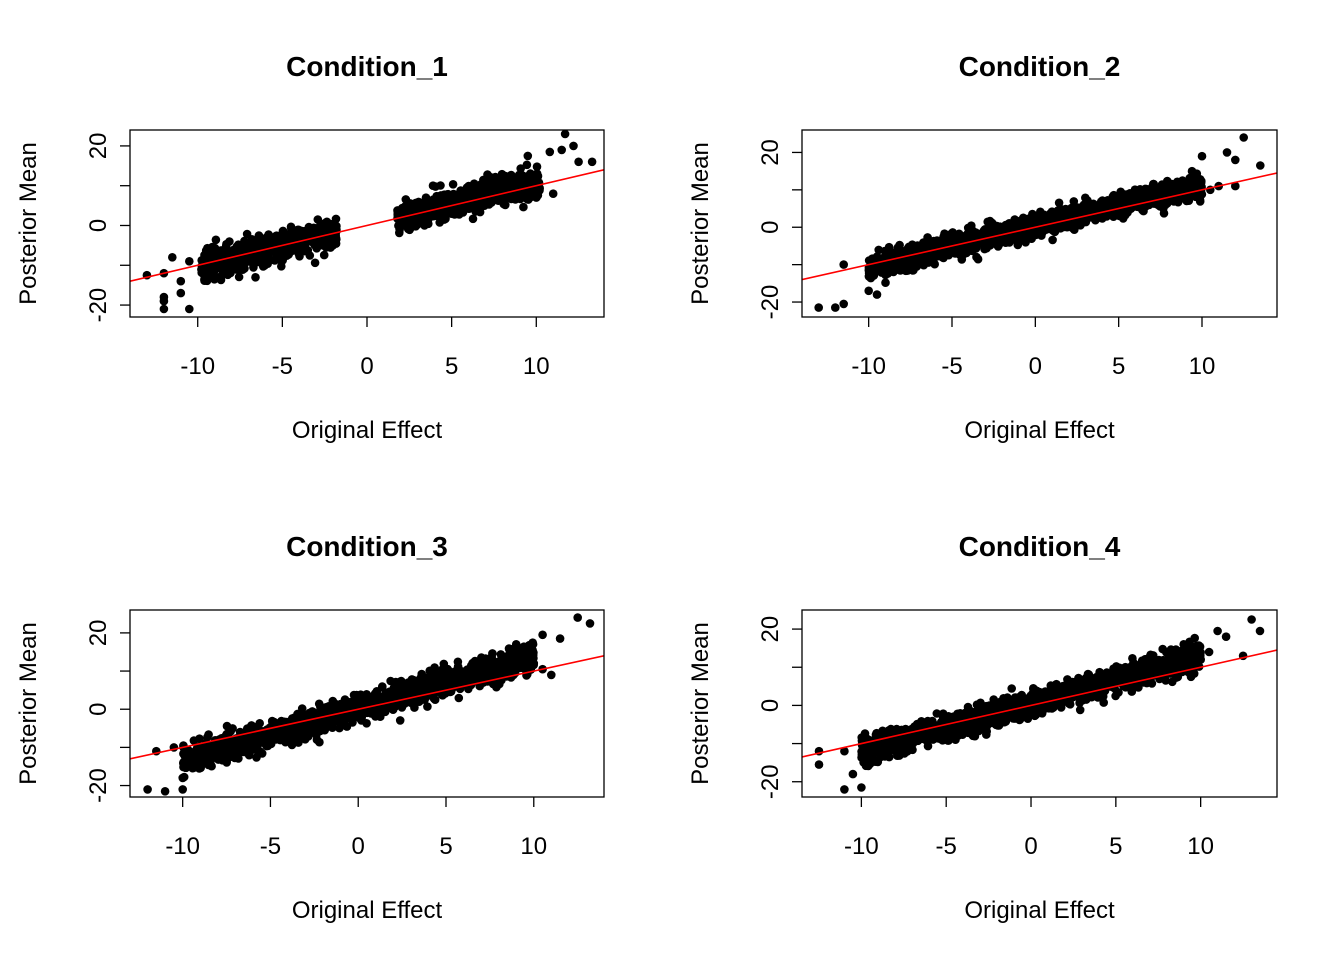 The image size is (1344, 960). Describe the element at coordinates (1040, 546) in the screenshot. I see `chart-title: Condition_4` at that location.